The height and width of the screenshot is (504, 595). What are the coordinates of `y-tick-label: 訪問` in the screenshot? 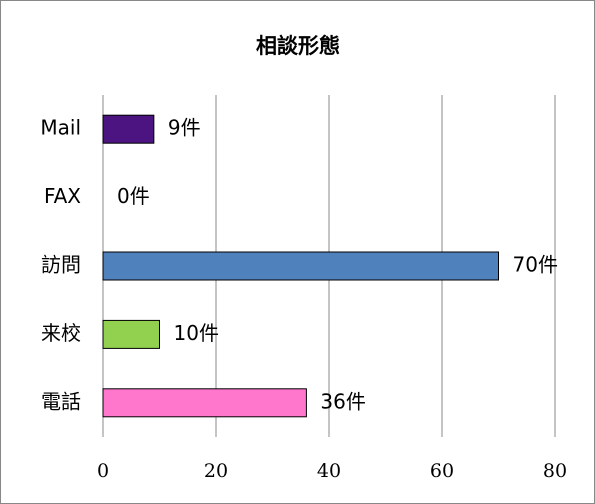 It's located at (61, 265).